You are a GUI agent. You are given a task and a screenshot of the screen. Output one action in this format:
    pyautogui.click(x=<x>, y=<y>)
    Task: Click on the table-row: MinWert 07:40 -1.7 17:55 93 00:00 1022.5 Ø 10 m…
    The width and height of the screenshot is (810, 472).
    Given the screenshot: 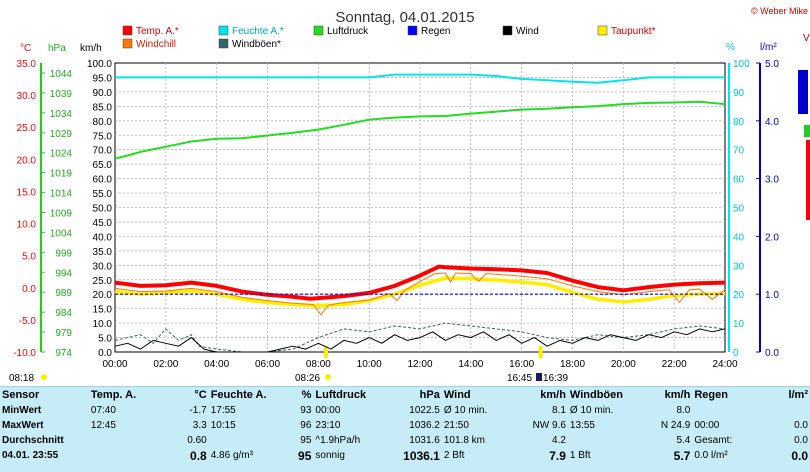 What is the action you would take?
    pyautogui.click(x=405, y=410)
    